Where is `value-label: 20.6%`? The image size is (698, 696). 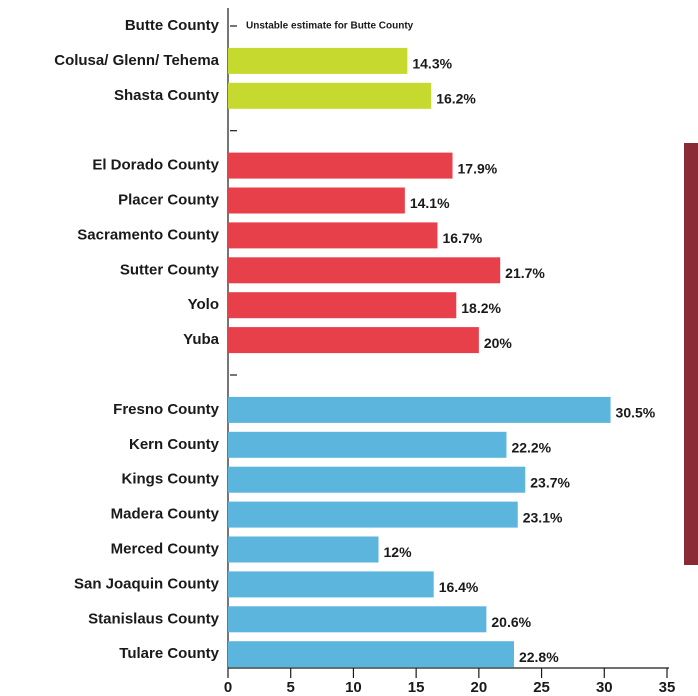
value-label: 20.6% is located at coordinates (511, 622).